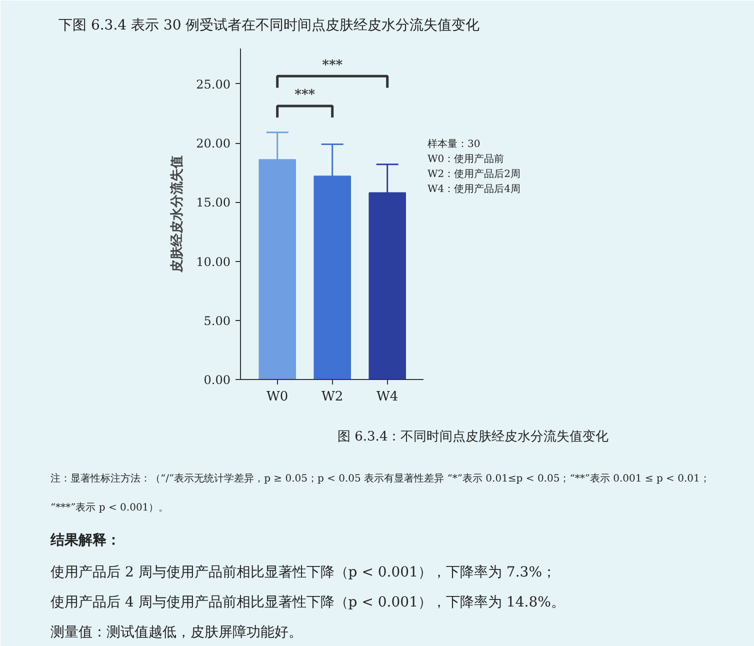 The height and width of the screenshot is (646, 754). I want to click on text: 使用产品后 2 周与使用产品前相比显著性下降（p < 0.001），下降率为 7.3%；, so click(303, 572).